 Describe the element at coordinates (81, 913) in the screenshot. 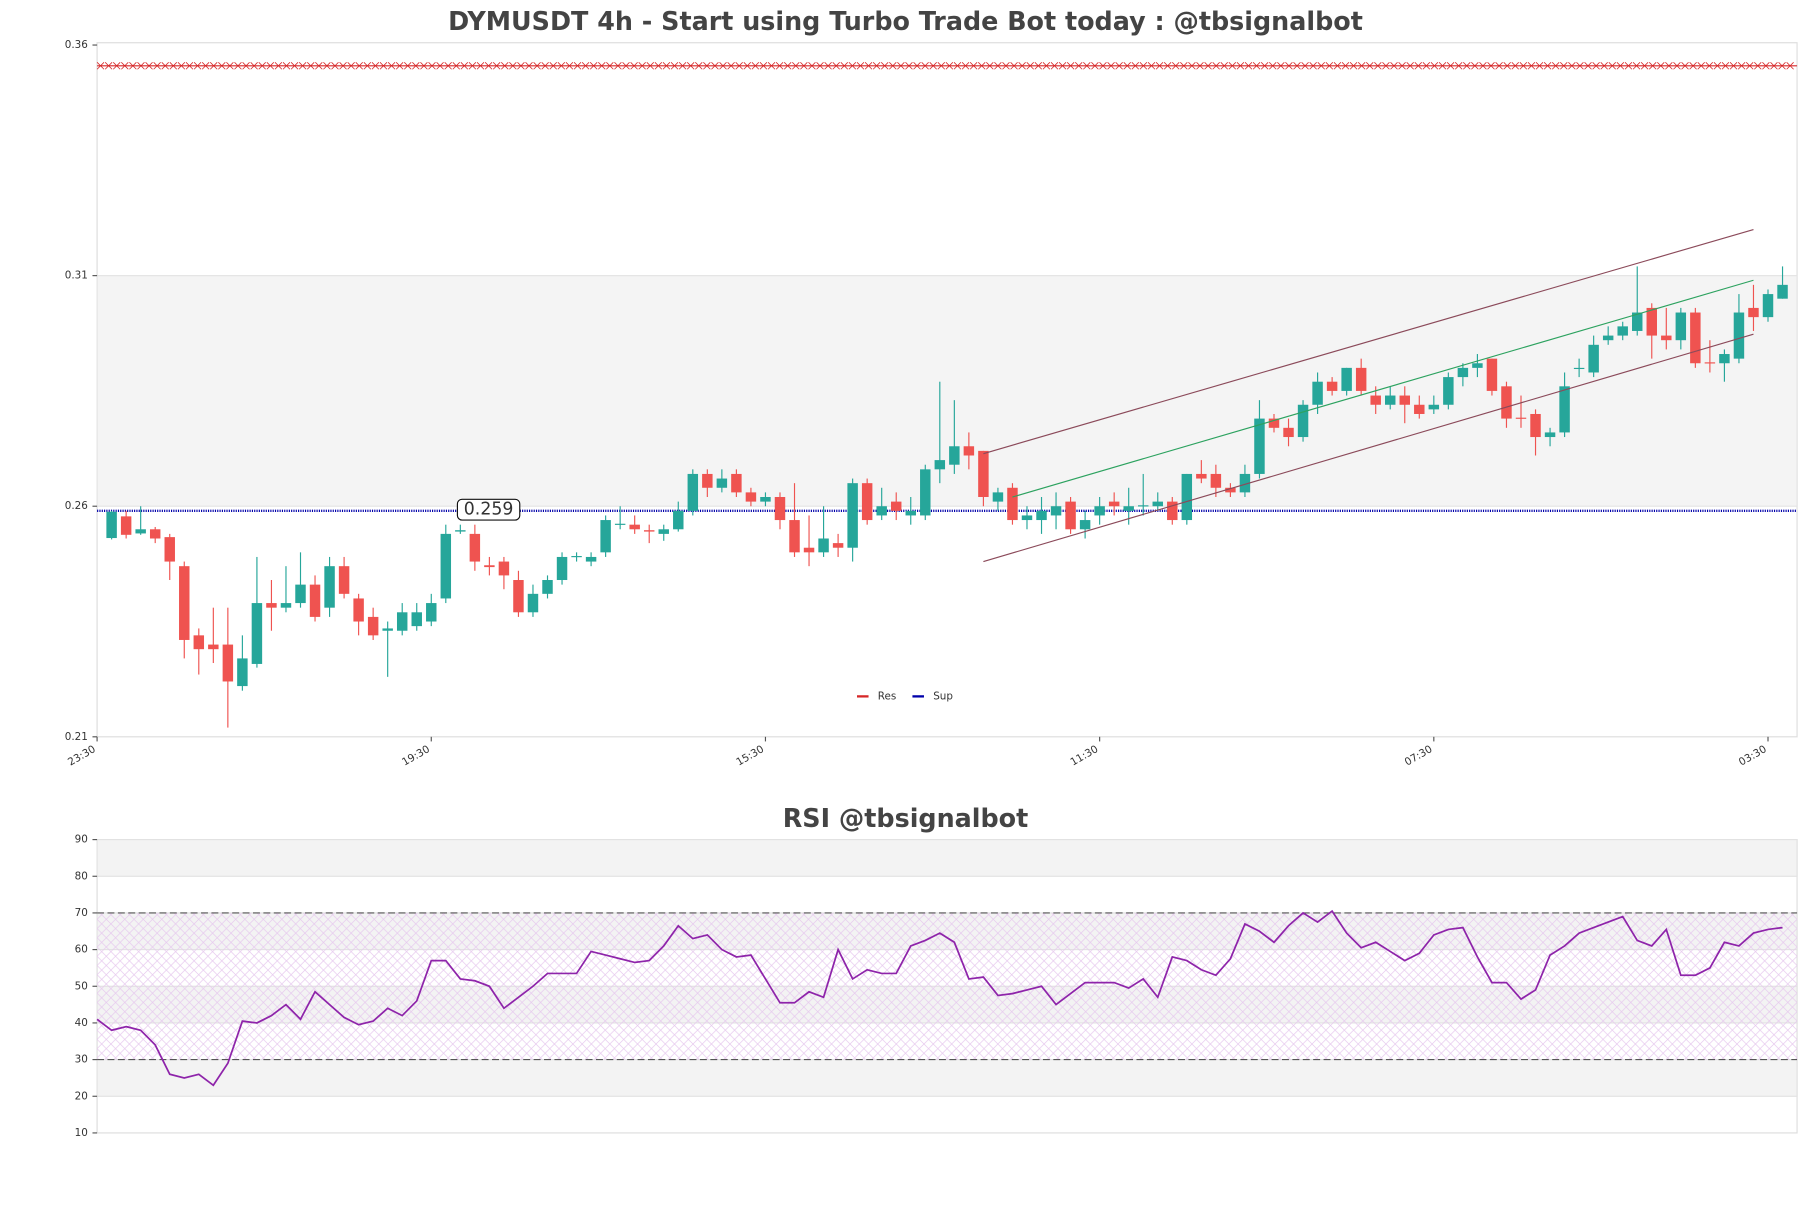

I see `y-tick-label: 70` at that location.